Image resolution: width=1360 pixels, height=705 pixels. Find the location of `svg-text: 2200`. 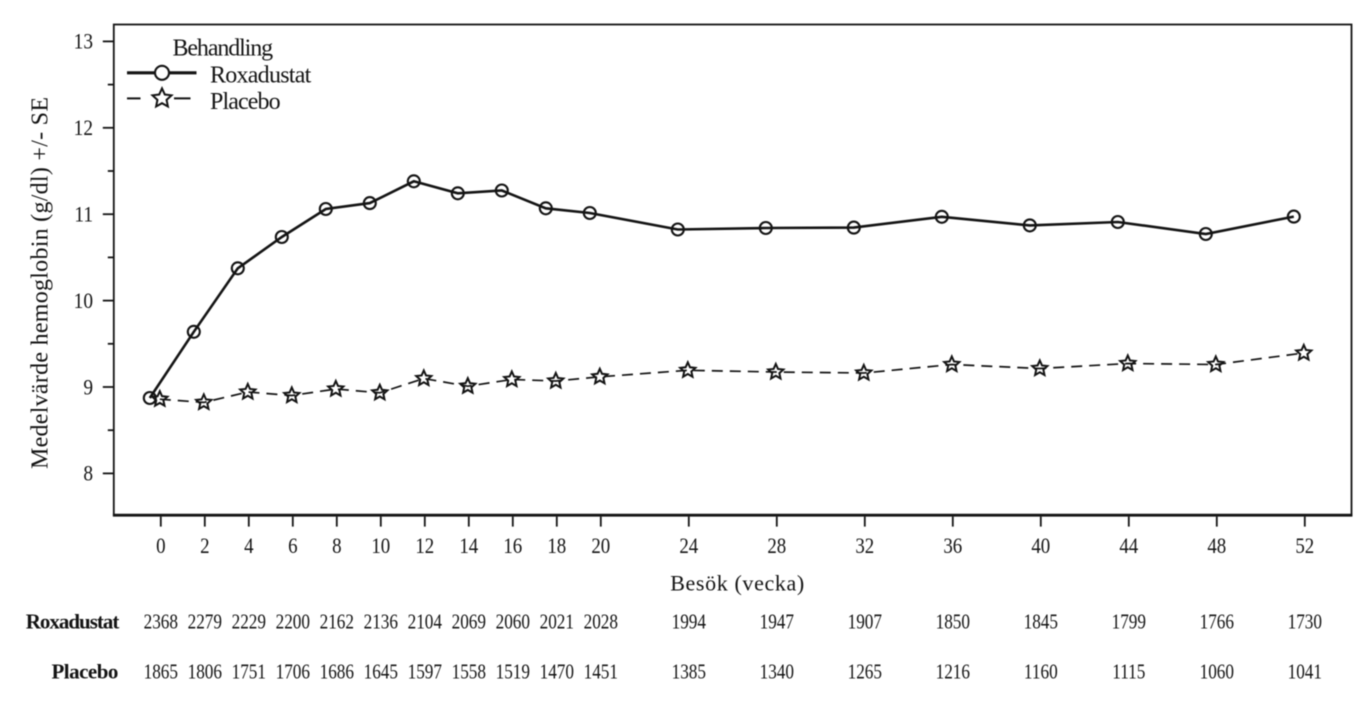

svg-text: 2200 is located at coordinates (293, 622).